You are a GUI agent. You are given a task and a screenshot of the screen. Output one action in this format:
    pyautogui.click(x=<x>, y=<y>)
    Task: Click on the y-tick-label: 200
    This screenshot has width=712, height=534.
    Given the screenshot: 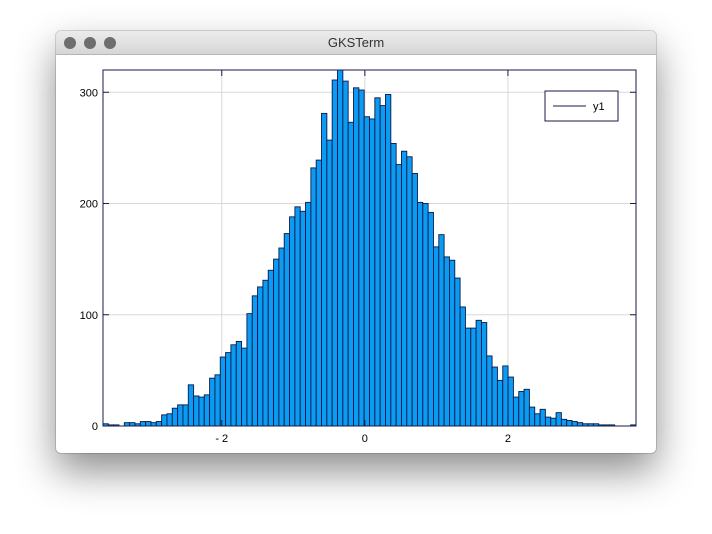 What is the action you would take?
    pyautogui.click(x=89, y=205)
    